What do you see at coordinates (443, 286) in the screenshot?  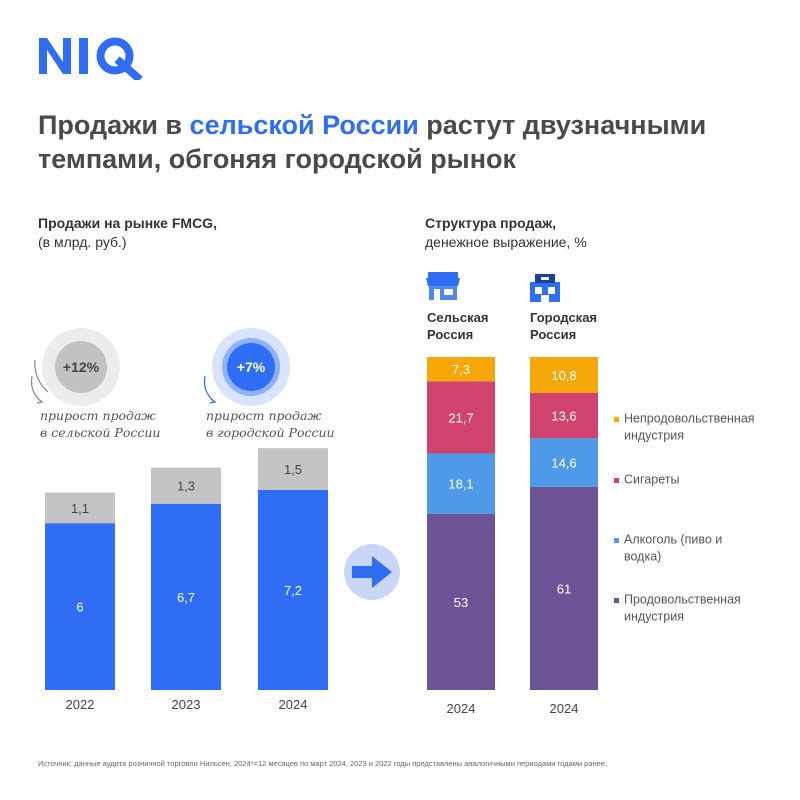 I see `rural-store-icon` at bounding box center [443, 286].